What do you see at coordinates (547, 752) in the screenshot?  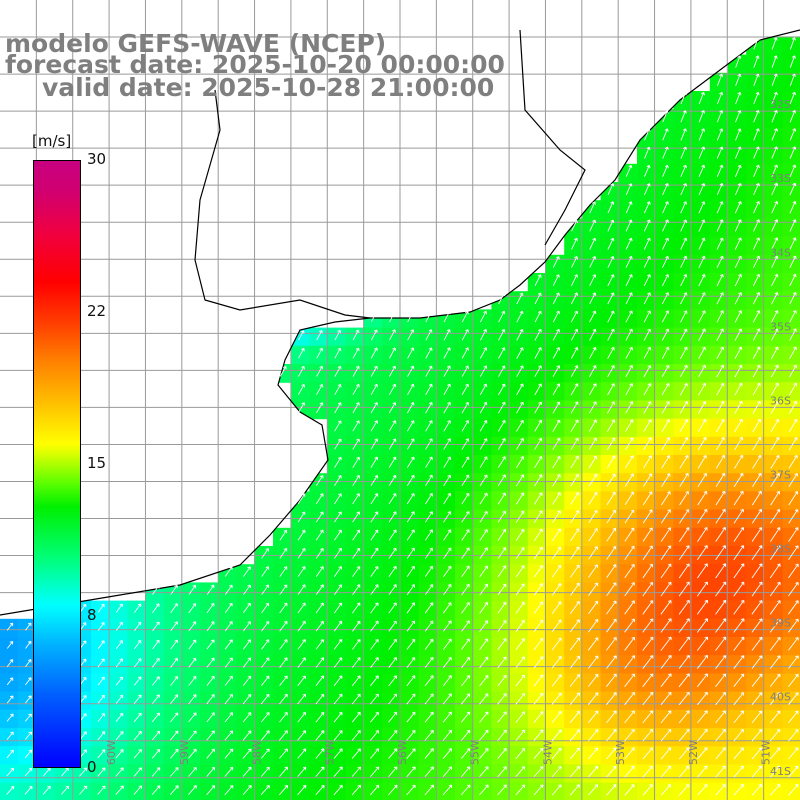 I see `lon-label: 54W` at bounding box center [547, 752].